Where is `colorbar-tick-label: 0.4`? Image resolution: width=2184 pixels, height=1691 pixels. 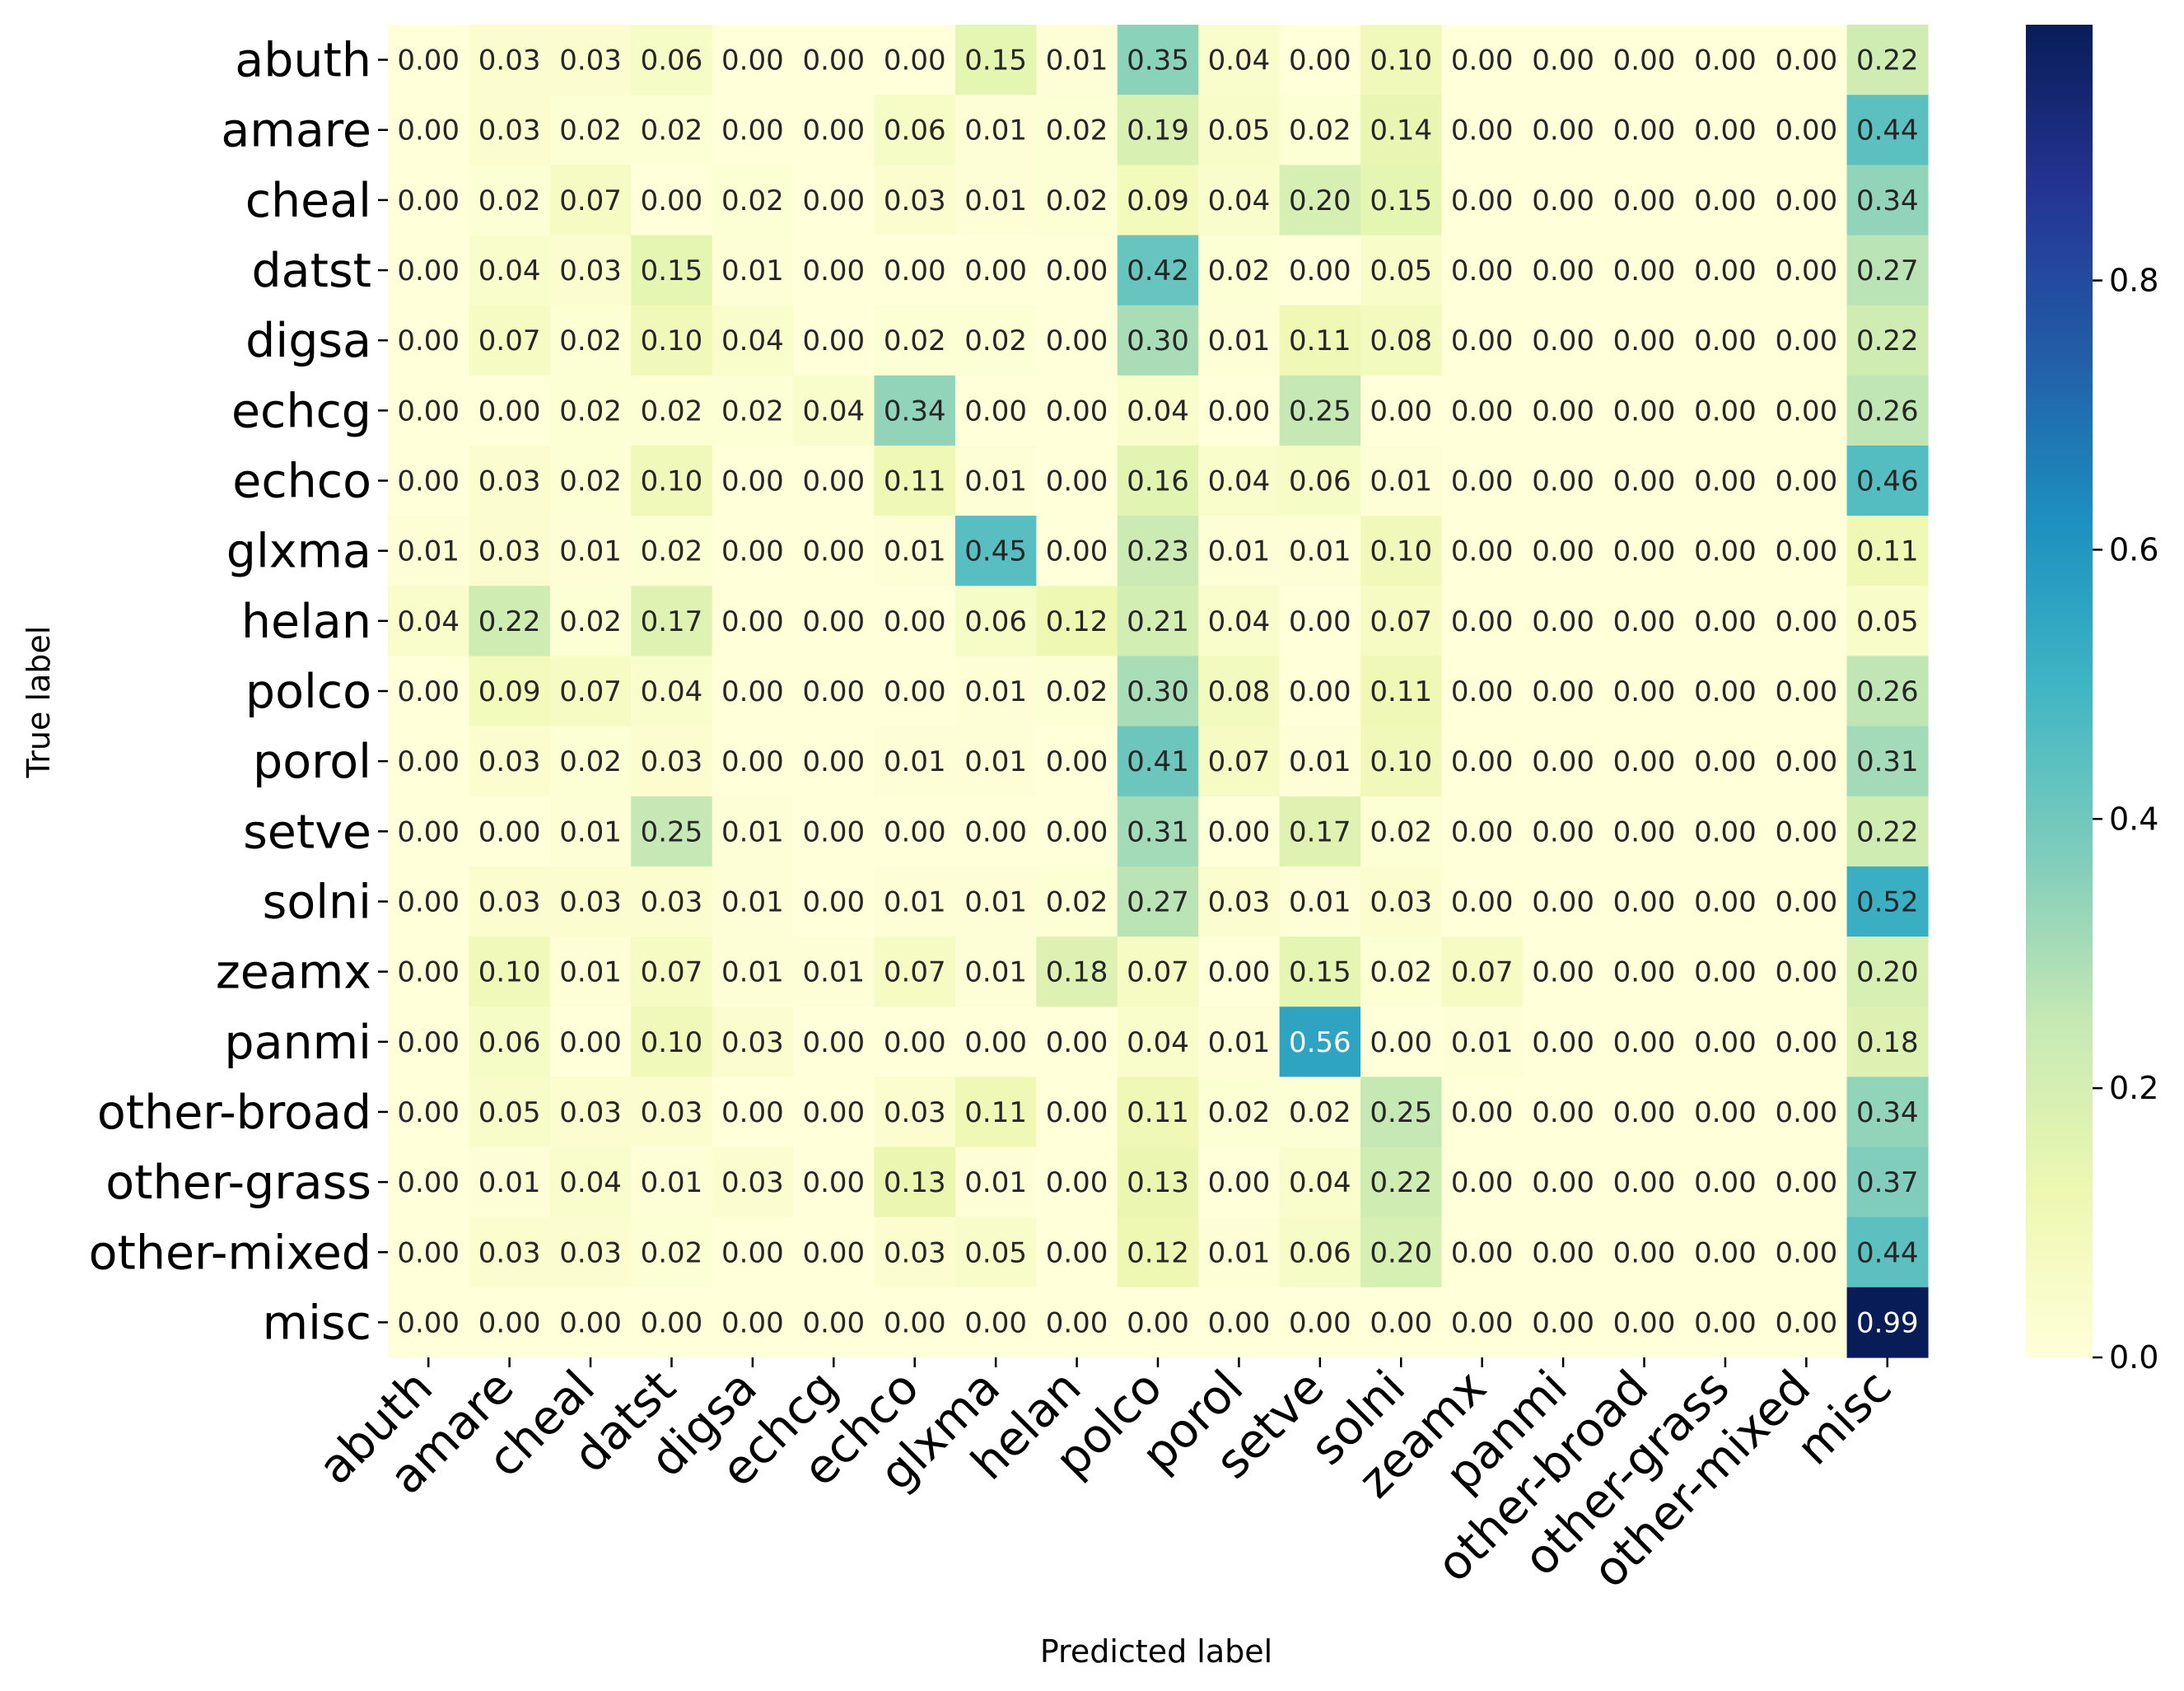 colorbar-tick-label: 0.4 is located at coordinates (2133, 819).